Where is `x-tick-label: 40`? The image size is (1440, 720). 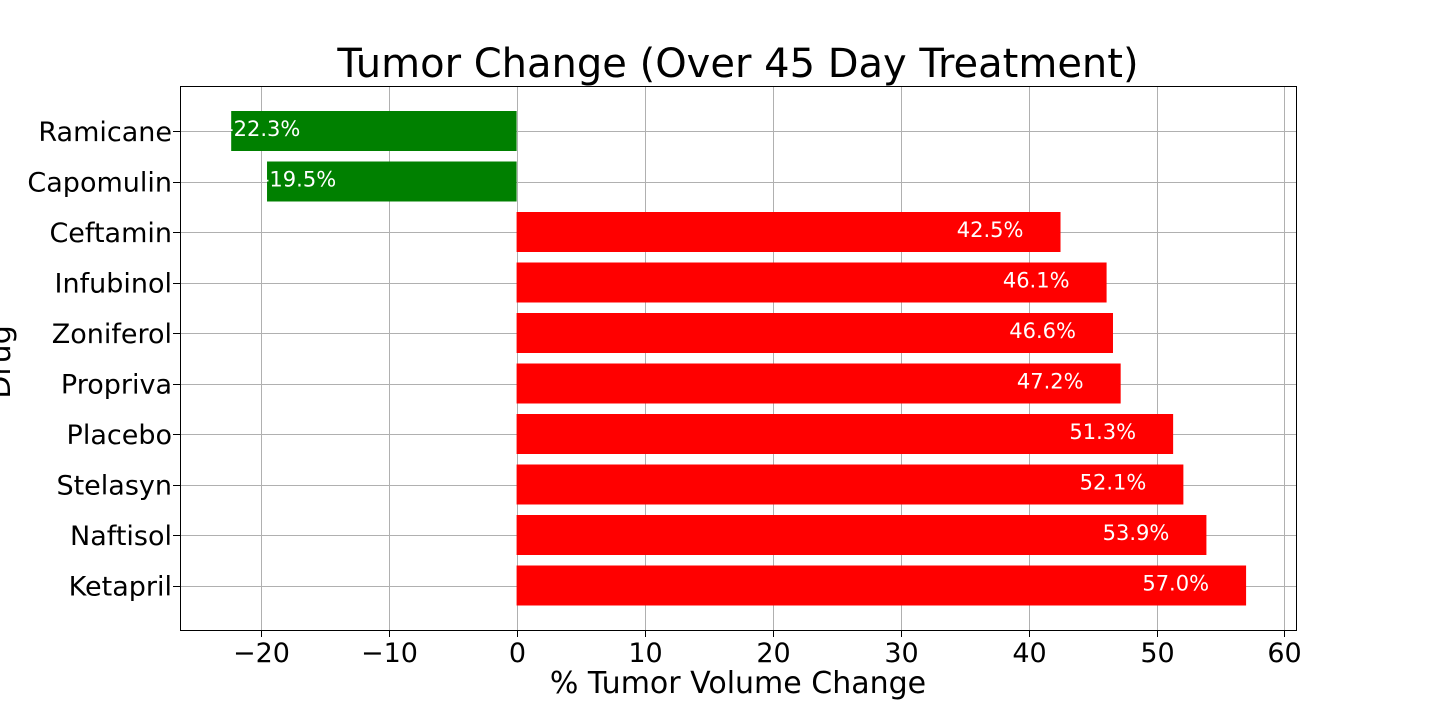
x-tick-label: 40 is located at coordinates (1029, 653).